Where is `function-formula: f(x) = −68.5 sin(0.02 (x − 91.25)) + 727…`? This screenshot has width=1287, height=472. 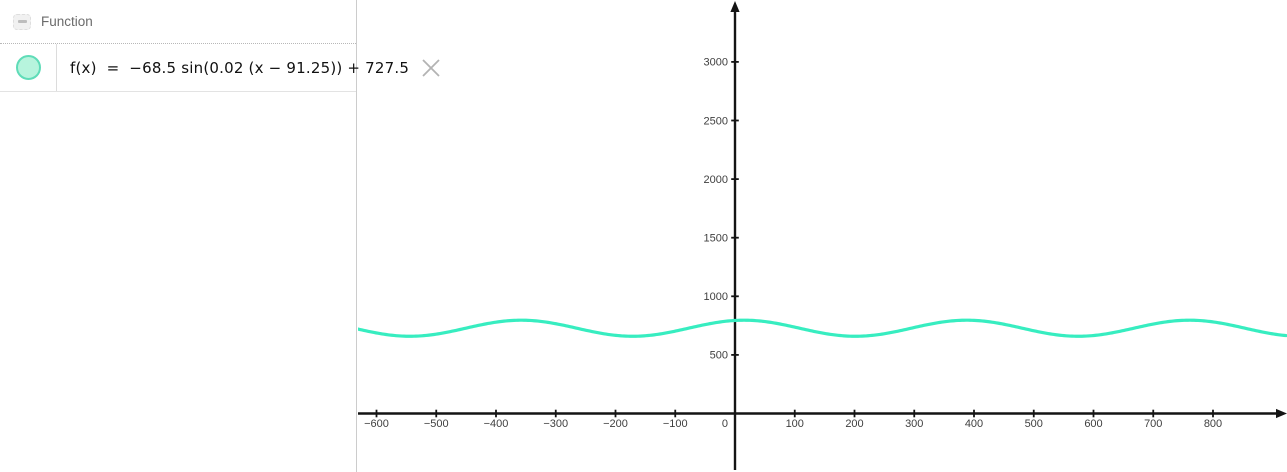 function-formula: f(x) = −68.5 sin(0.02 (x − 91.25)) + 727… is located at coordinates (240, 67).